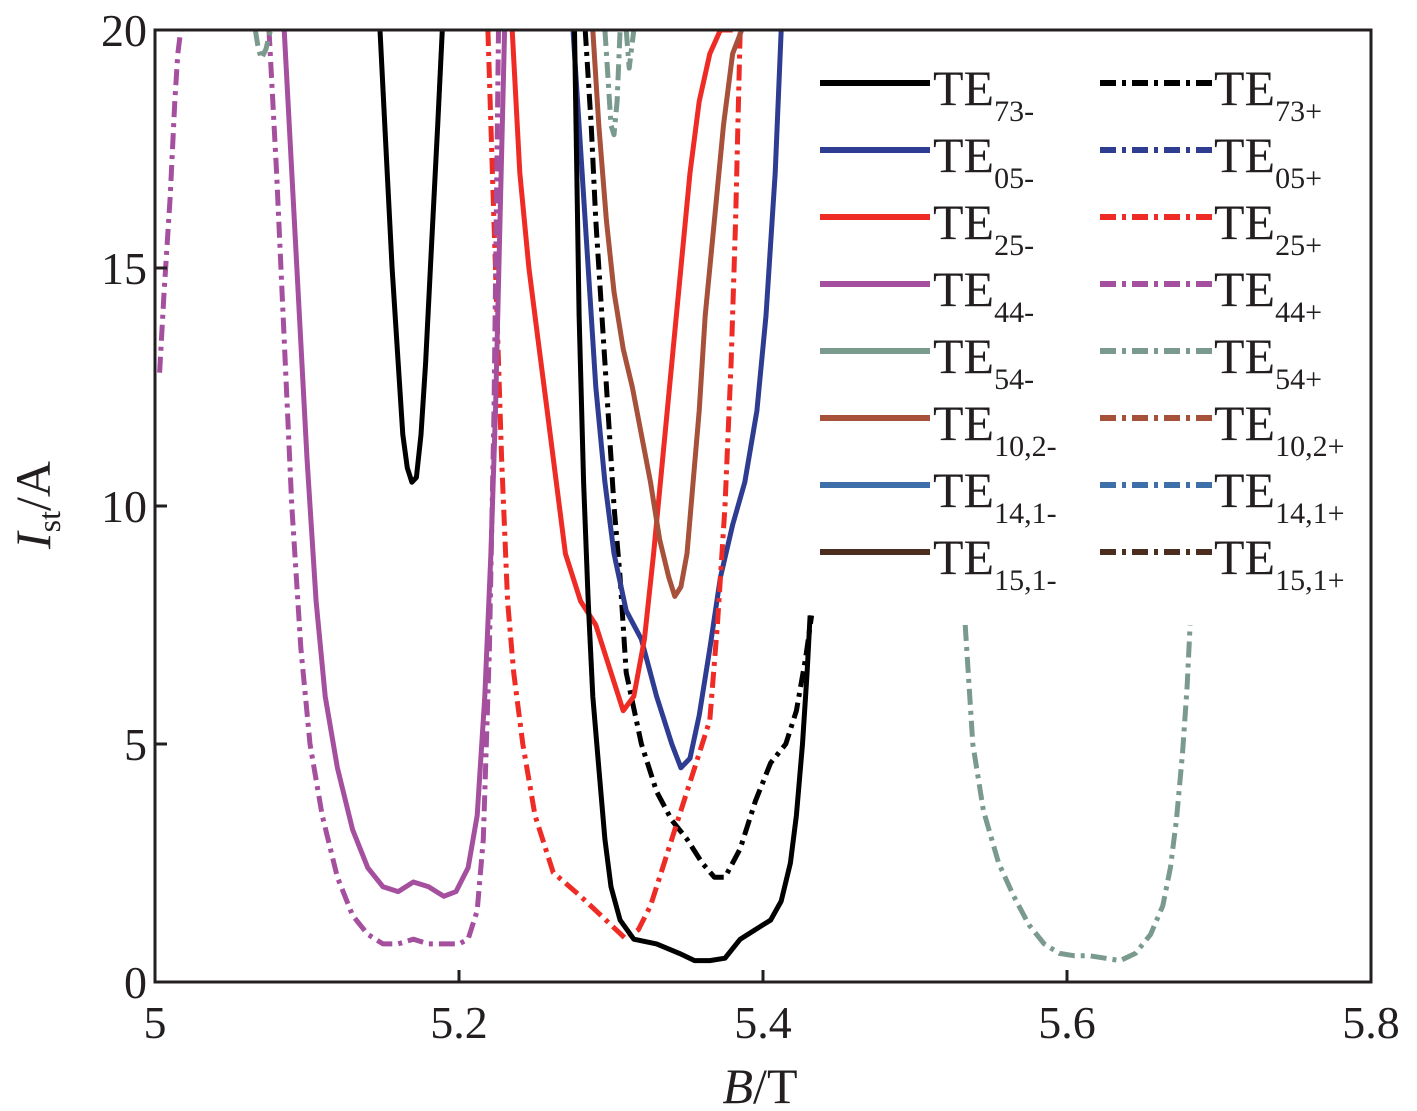 This screenshot has width=1417, height=1111. I want to click on y-axis-var: I, so click(33, 540).